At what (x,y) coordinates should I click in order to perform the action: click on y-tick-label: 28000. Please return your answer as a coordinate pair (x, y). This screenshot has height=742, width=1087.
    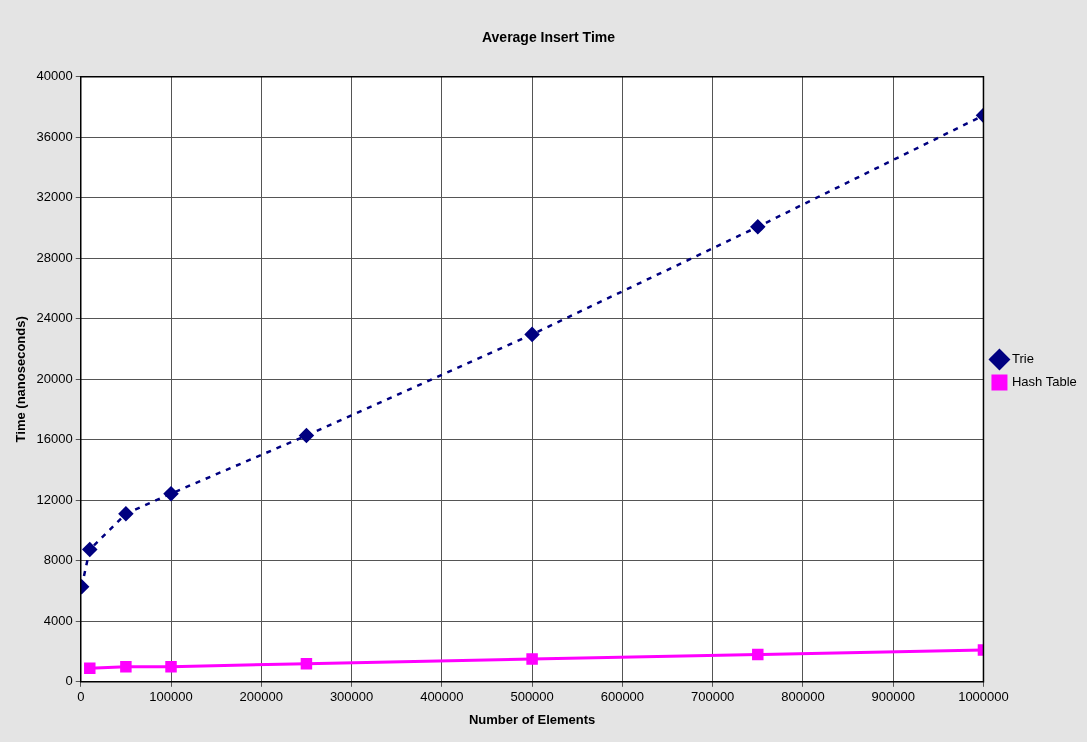
    Looking at the image, I should click on (54, 257).